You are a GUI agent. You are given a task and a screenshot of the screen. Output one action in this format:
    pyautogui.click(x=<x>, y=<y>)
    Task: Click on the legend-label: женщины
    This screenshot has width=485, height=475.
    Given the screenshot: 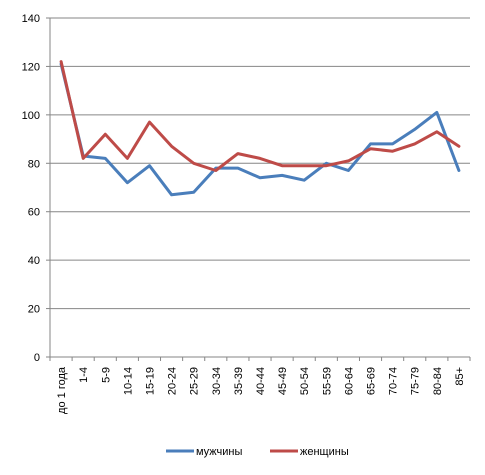 What is the action you would take?
    pyautogui.click(x=324, y=452)
    